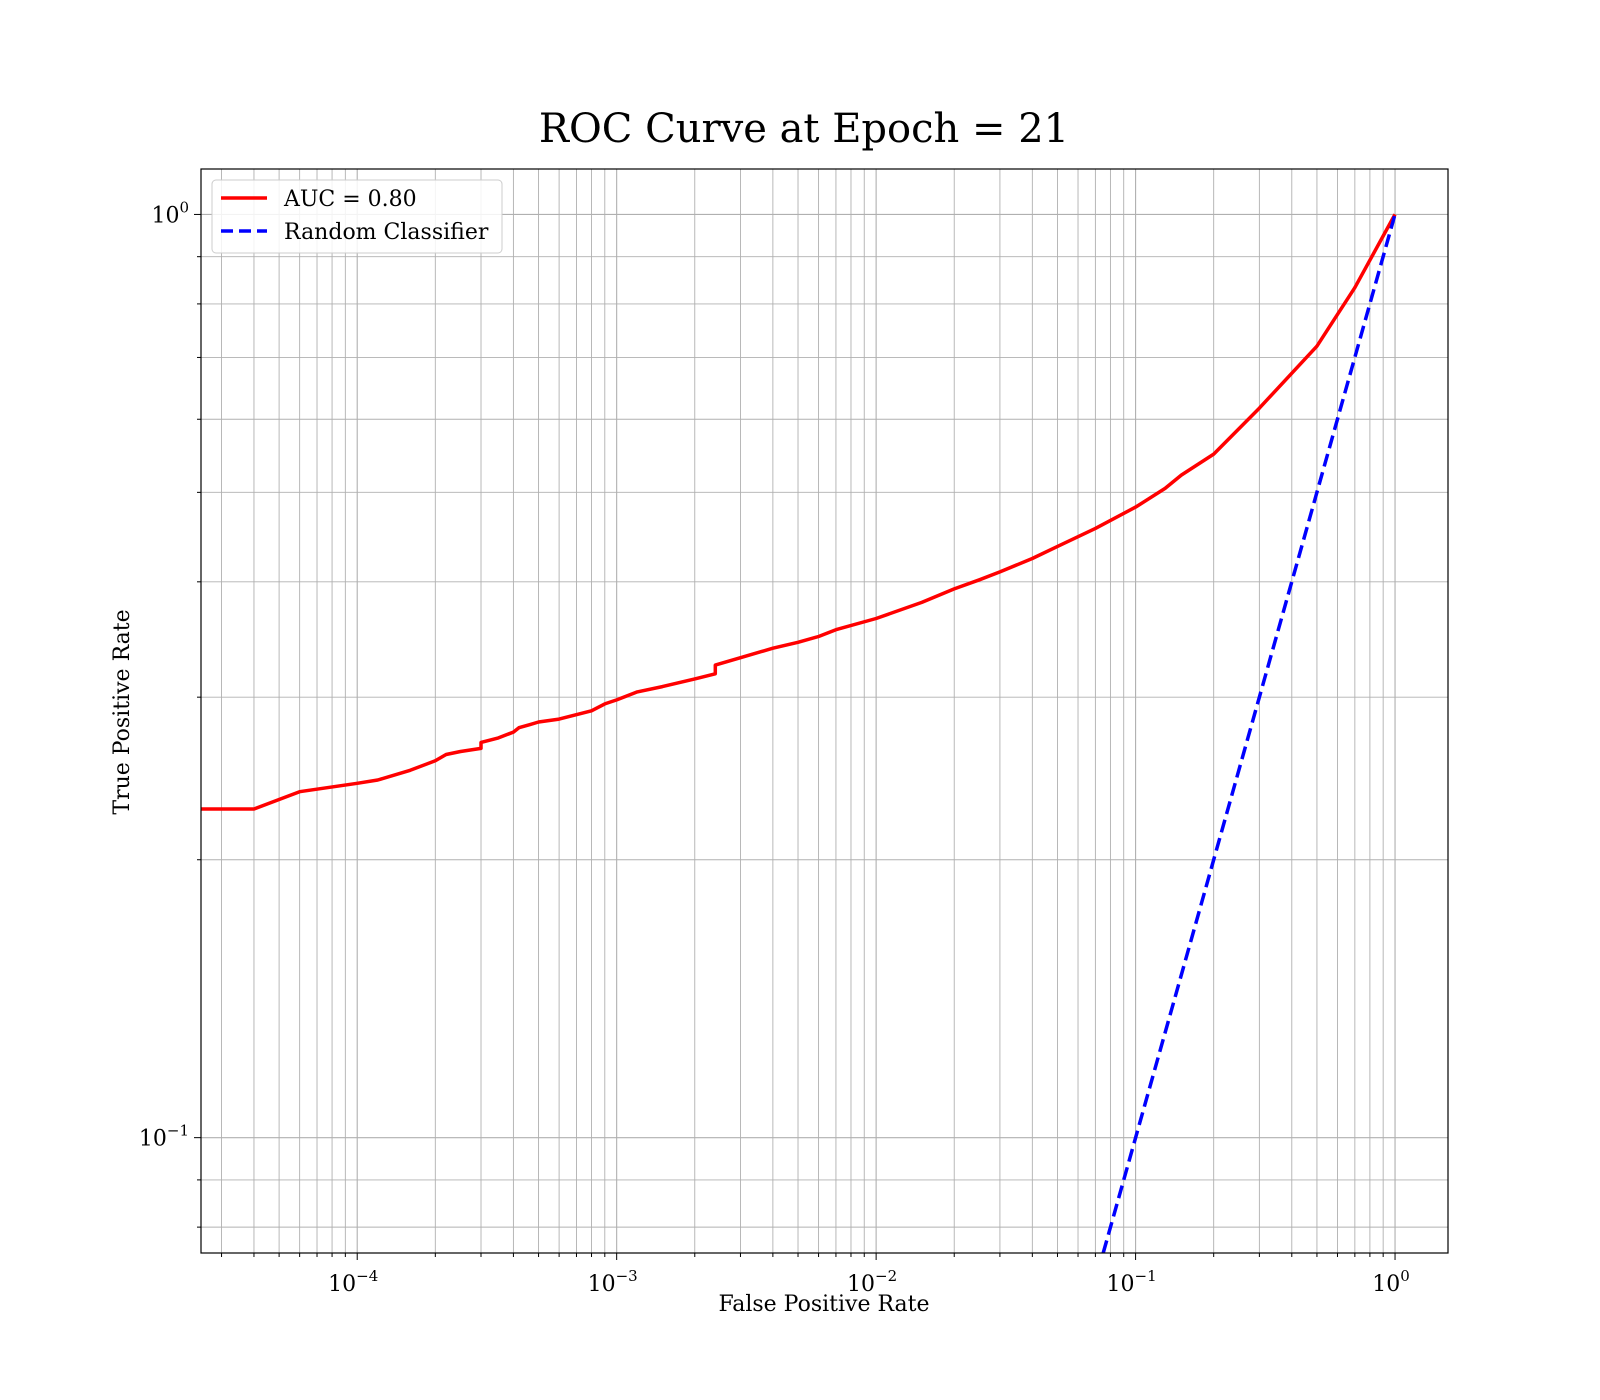 Image resolution: width=1600 pixels, height=1400 pixels. I want to click on x-axis-label: False Positive Rate, so click(823, 1304).